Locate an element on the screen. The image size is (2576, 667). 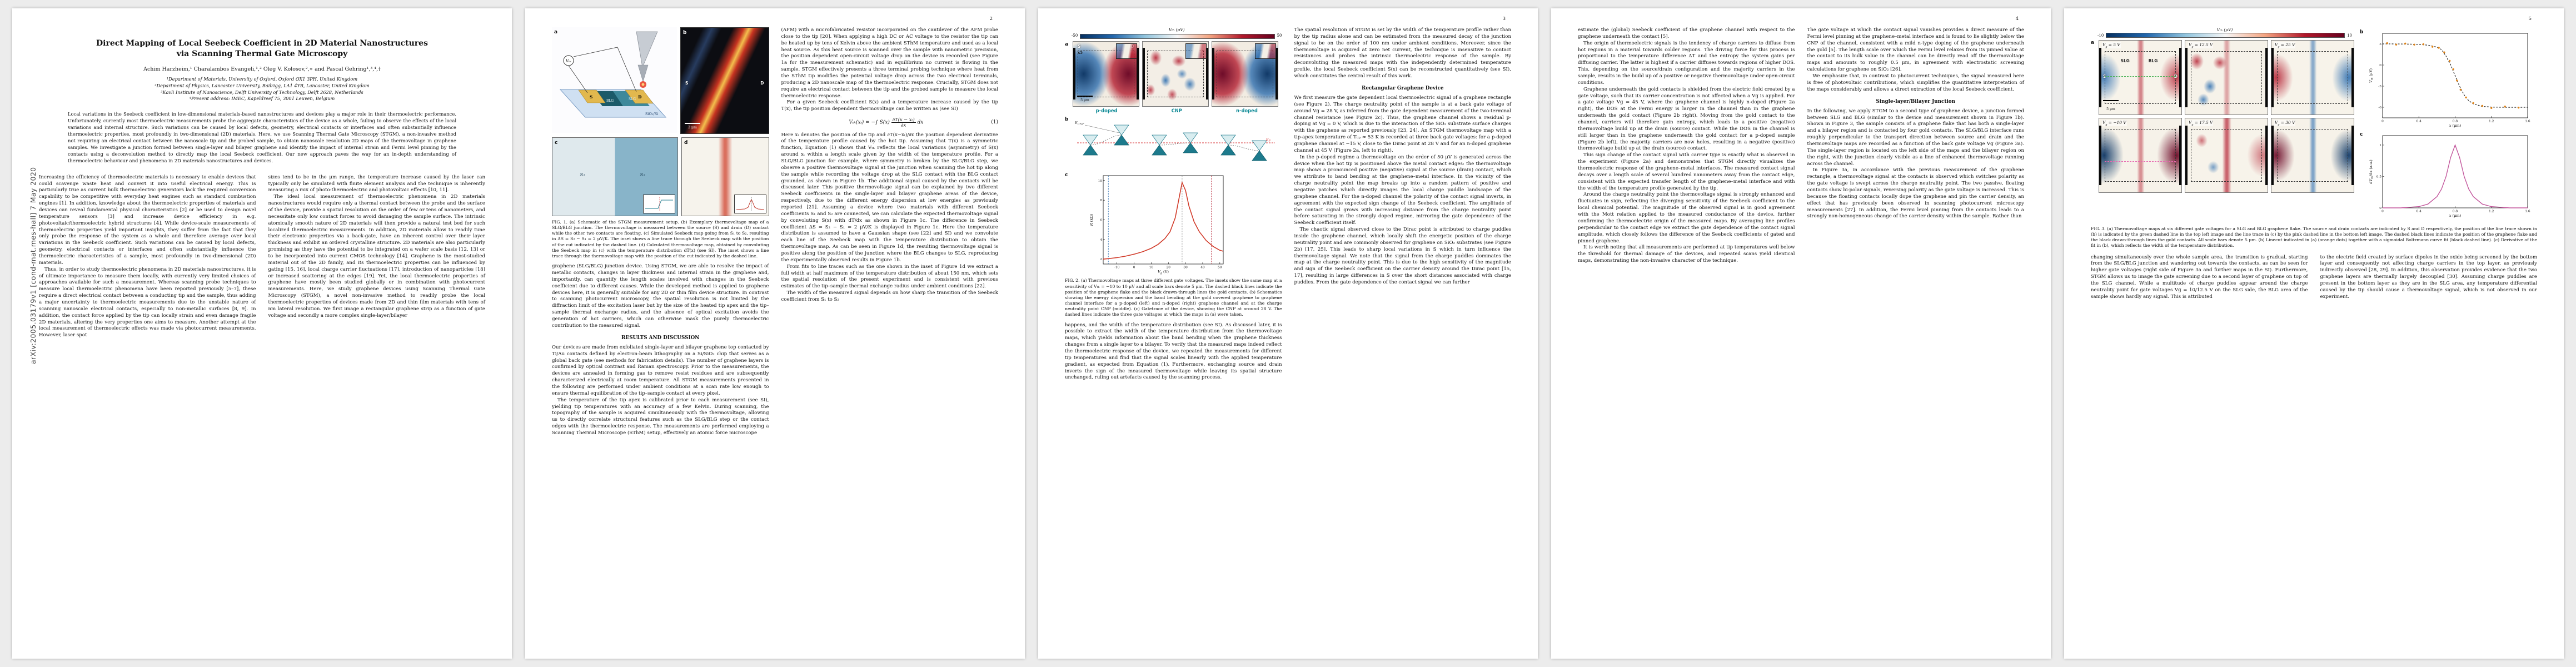
fig1-panel-seebeck-map: c S₁ S₂ is located at coordinates (615, 176).